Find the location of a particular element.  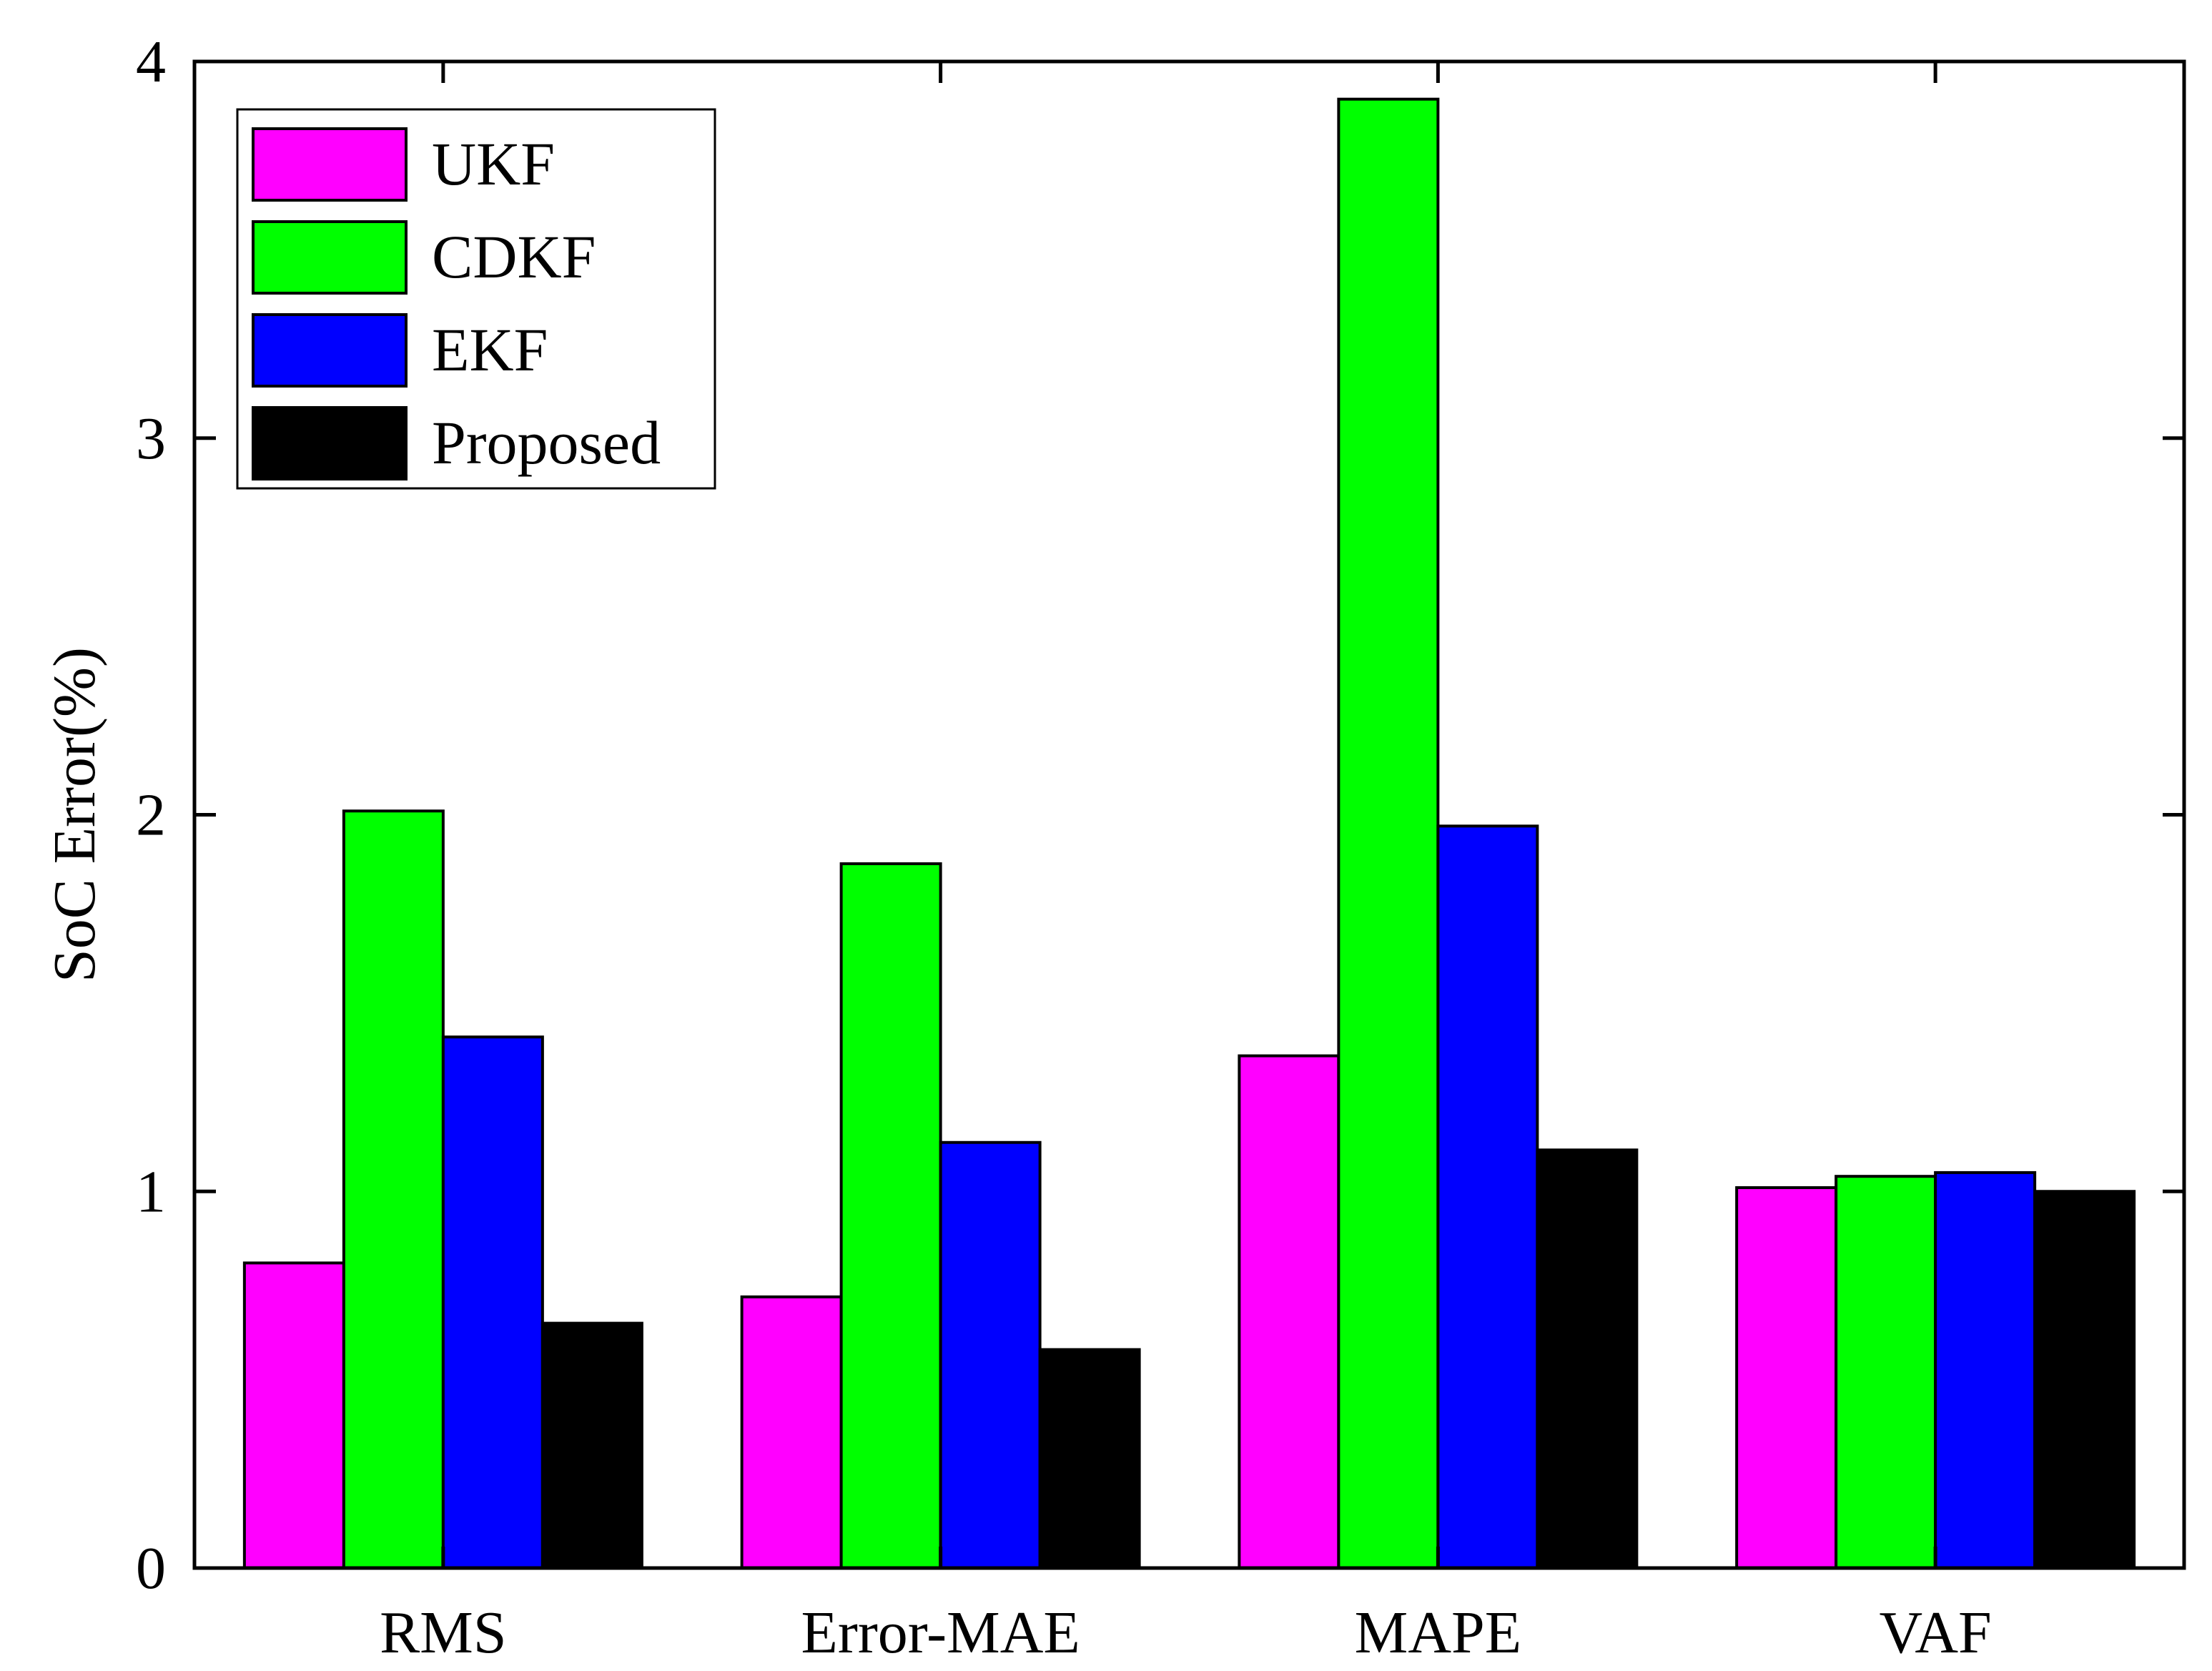

bar-ekf-error-mae is located at coordinates (990, 1354).